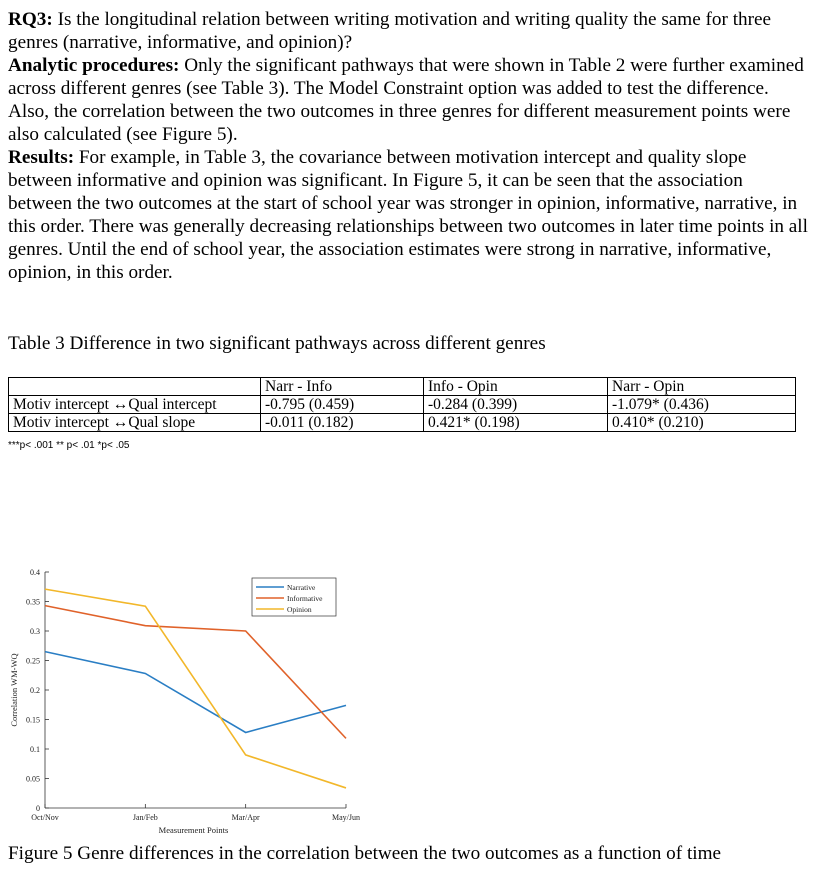 The image size is (835, 883). Describe the element at coordinates (301, 587) in the screenshot. I see `legend-label: Narrative` at that location.